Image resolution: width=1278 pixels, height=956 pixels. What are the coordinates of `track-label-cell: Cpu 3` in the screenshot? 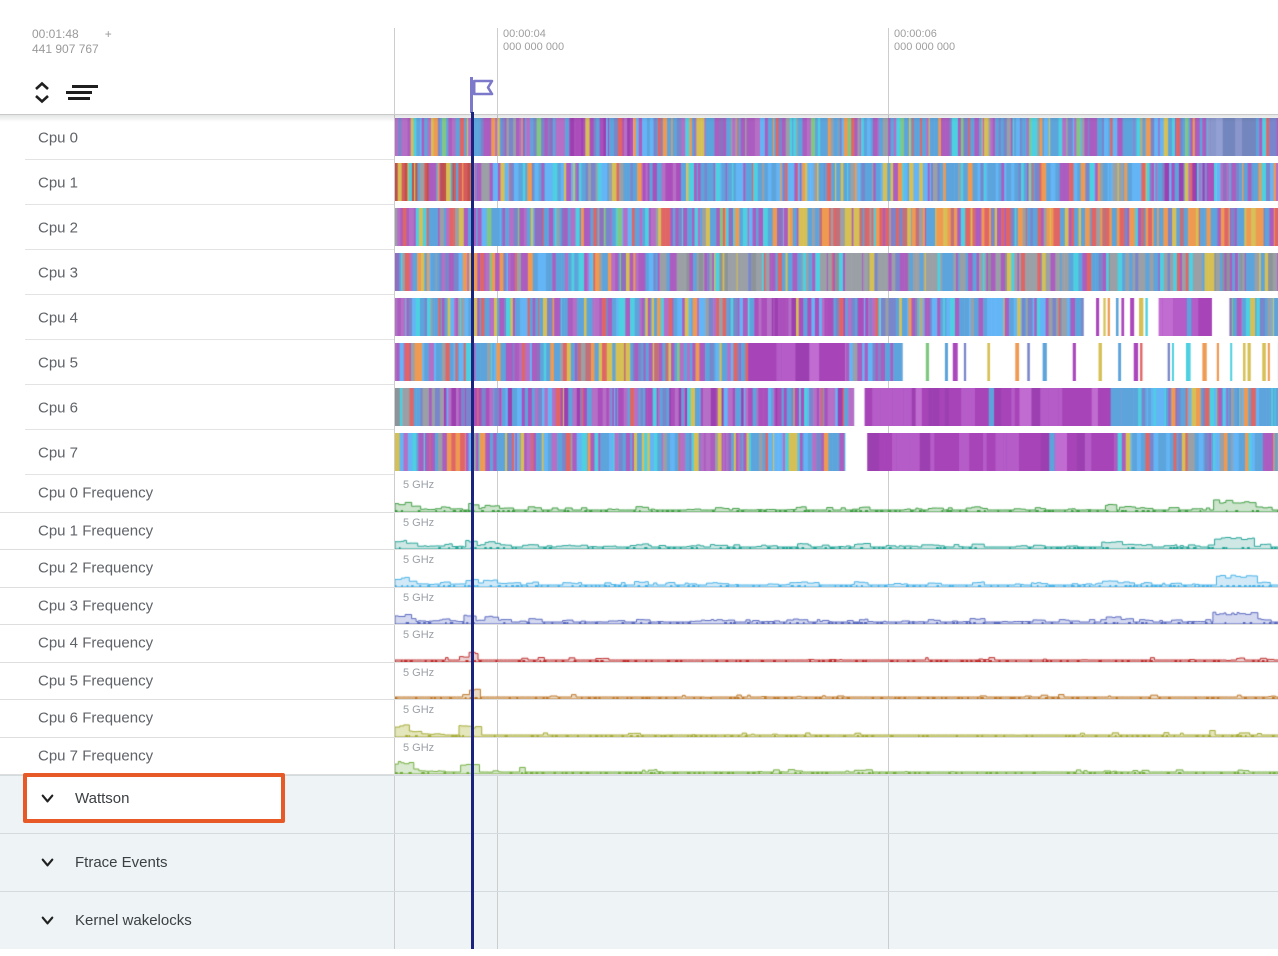 It's located at (197, 272).